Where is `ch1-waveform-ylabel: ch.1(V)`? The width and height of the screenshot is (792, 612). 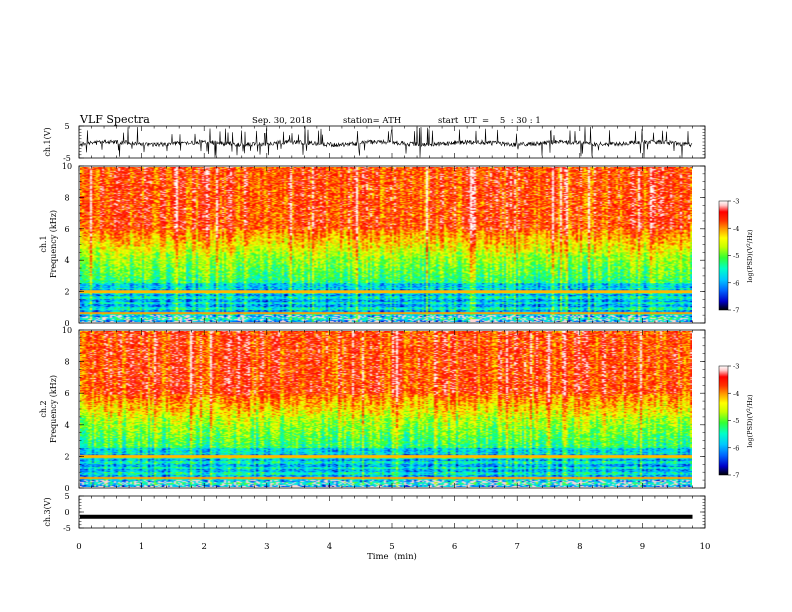
ch1-waveform-ylabel: ch.1(V) is located at coordinates (47, 141).